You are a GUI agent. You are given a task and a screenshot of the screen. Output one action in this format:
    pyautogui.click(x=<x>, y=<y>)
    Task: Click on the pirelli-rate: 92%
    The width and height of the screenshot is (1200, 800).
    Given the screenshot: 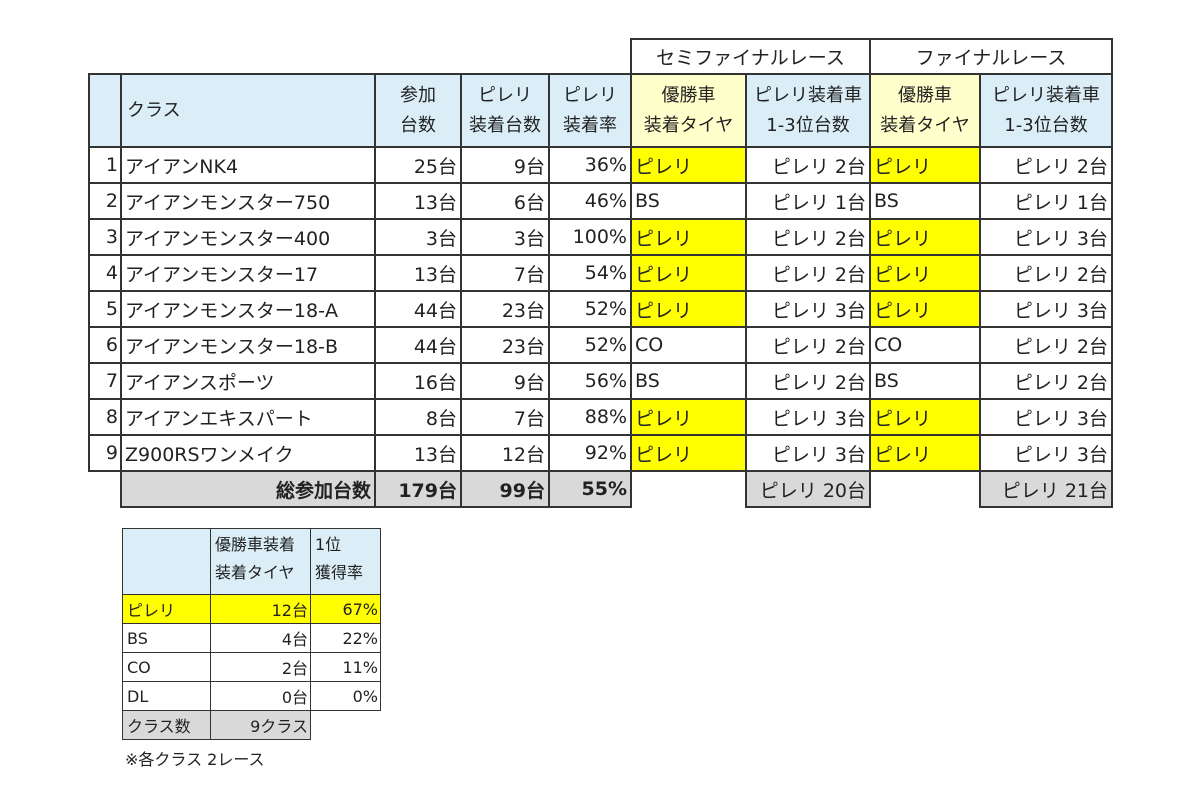 What is the action you would take?
    pyautogui.click(x=590, y=453)
    